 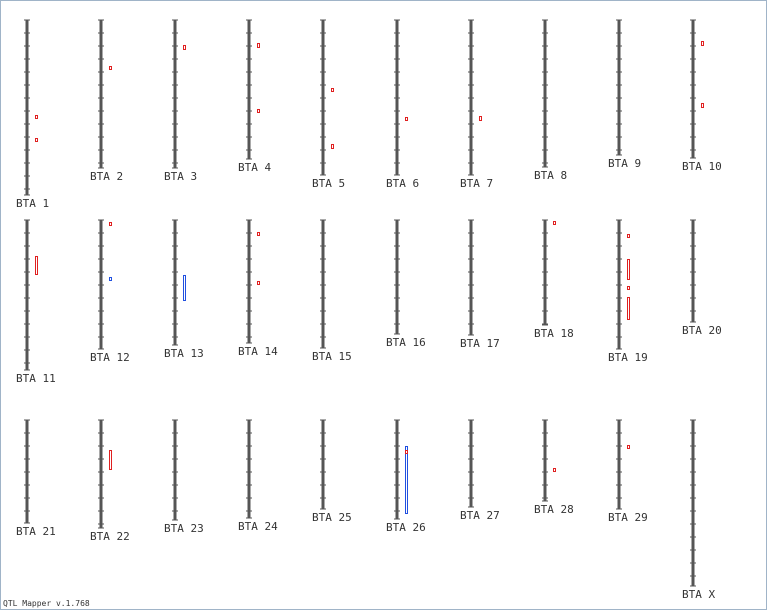 I want to click on chromosome-label: BTA 18, so click(x=554, y=333).